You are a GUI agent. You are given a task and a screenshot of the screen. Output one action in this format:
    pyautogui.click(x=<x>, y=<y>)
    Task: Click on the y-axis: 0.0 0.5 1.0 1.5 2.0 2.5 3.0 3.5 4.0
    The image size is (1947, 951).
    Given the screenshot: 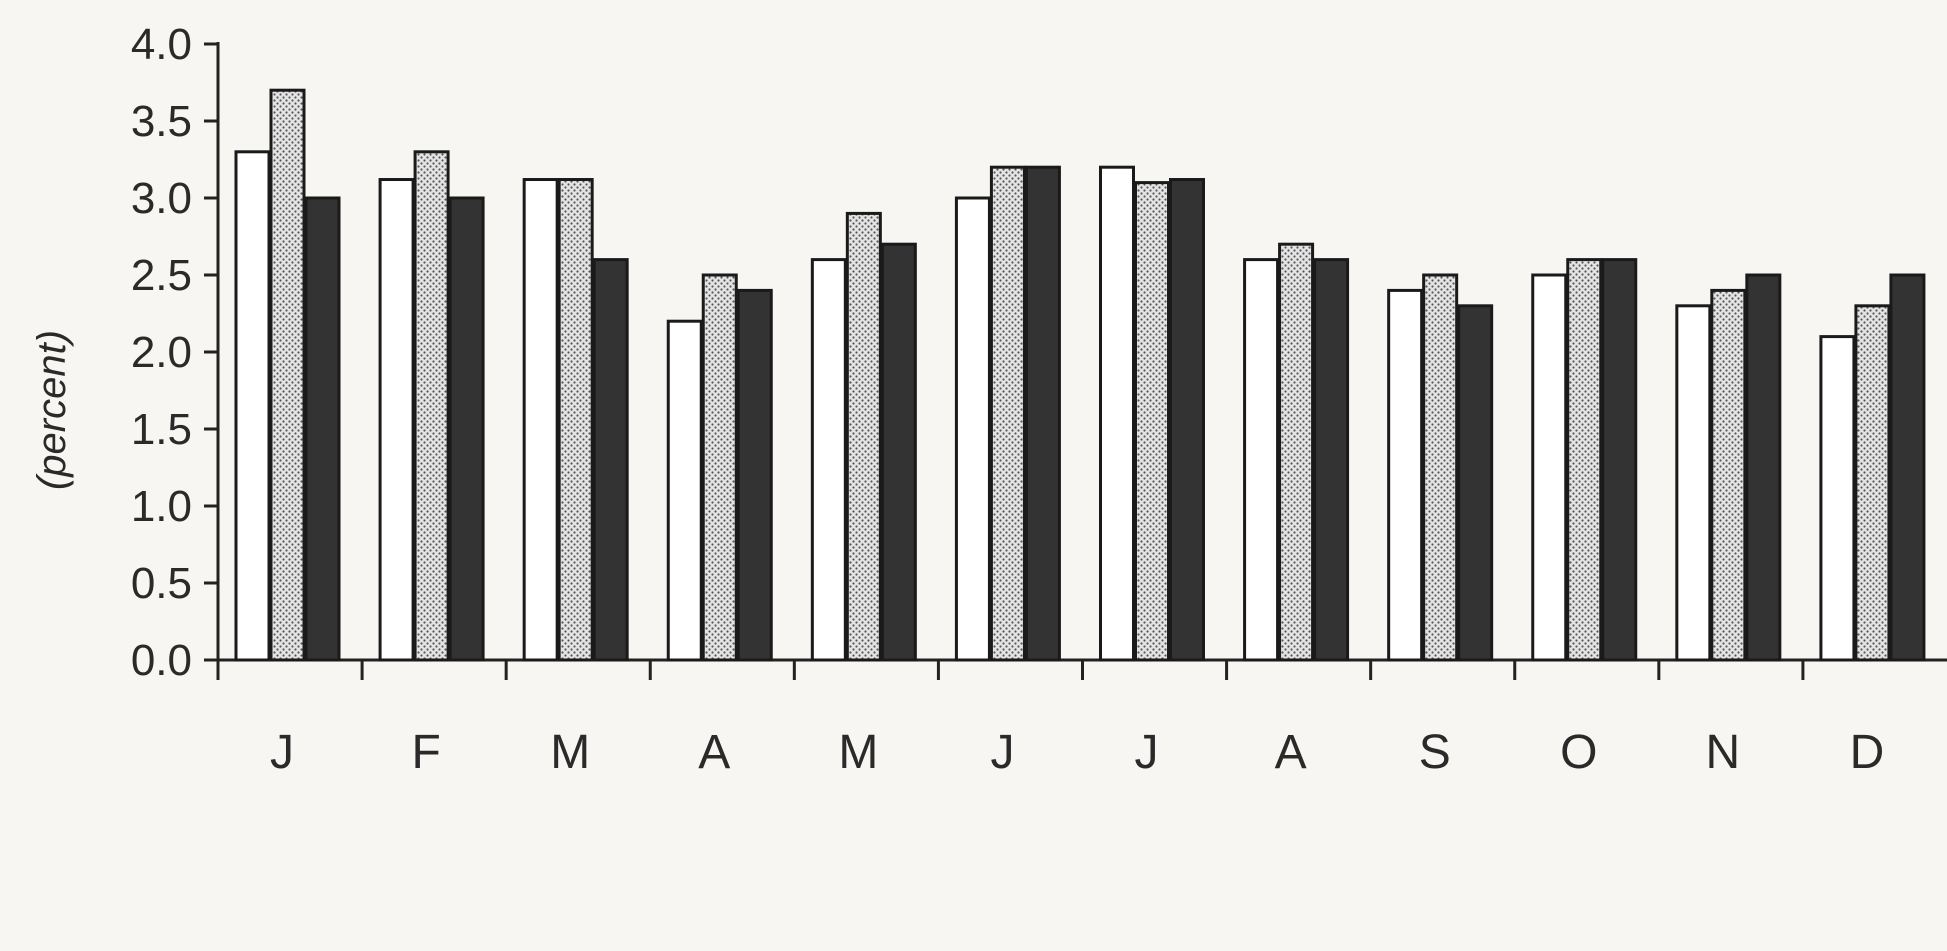 What is the action you would take?
    pyautogui.click(x=175, y=352)
    